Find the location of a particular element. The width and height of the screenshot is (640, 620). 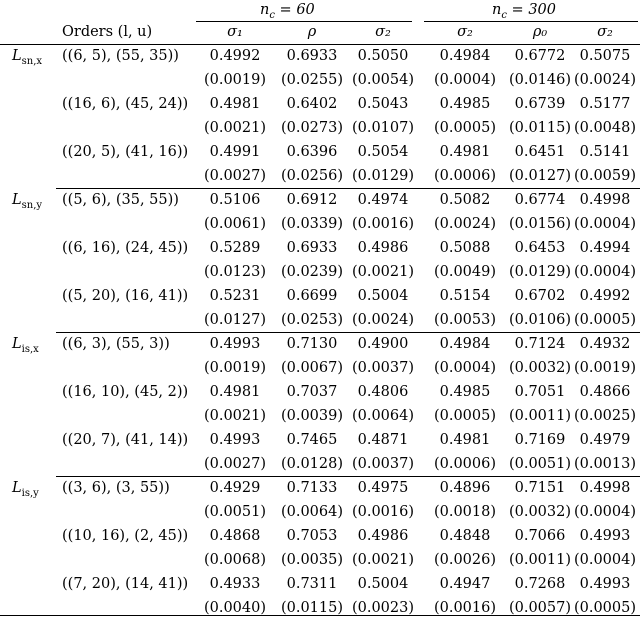

group-title-nc300: nc = 300 is located at coordinates (524, 11).